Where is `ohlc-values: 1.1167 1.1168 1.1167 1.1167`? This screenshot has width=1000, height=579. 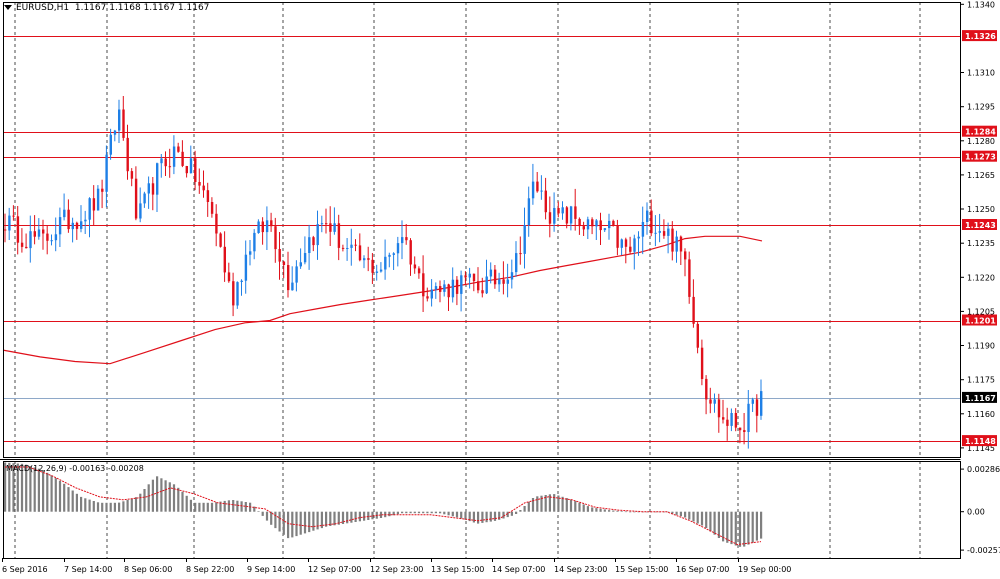 ohlc-values: 1.1167 1.1168 1.1167 1.1167 is located at coordinates (142, 8).